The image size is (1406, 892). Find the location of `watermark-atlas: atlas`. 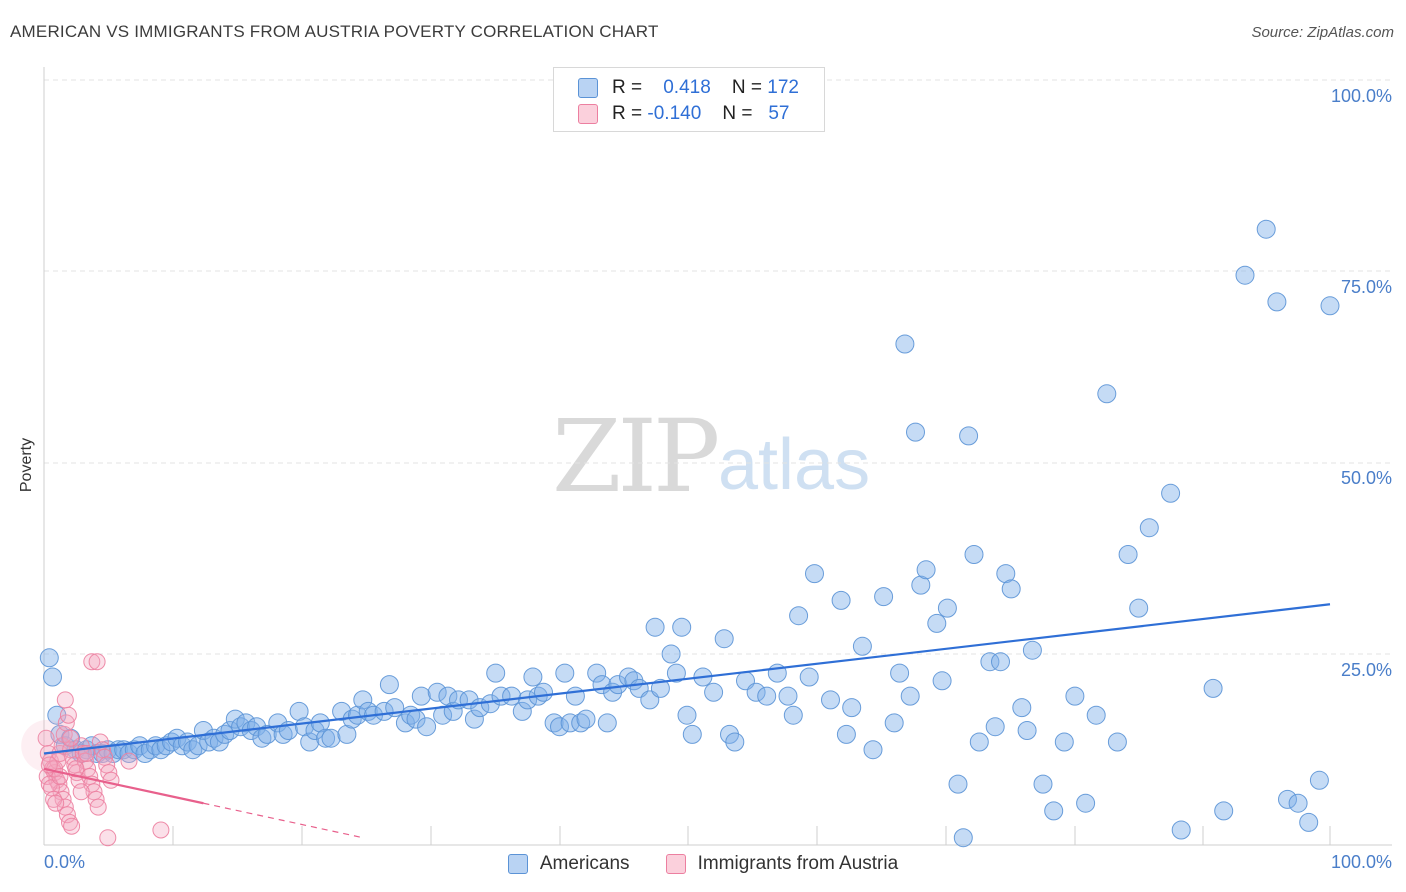

watermark-atlas: atlas is located at coordinates (794, 465).